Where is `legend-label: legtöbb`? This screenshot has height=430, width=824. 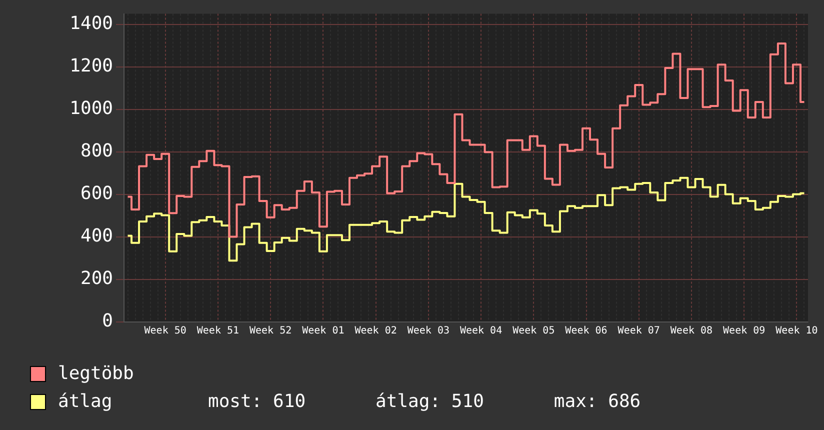
legend-label: legtöbb is located at coordinates (96, 374).